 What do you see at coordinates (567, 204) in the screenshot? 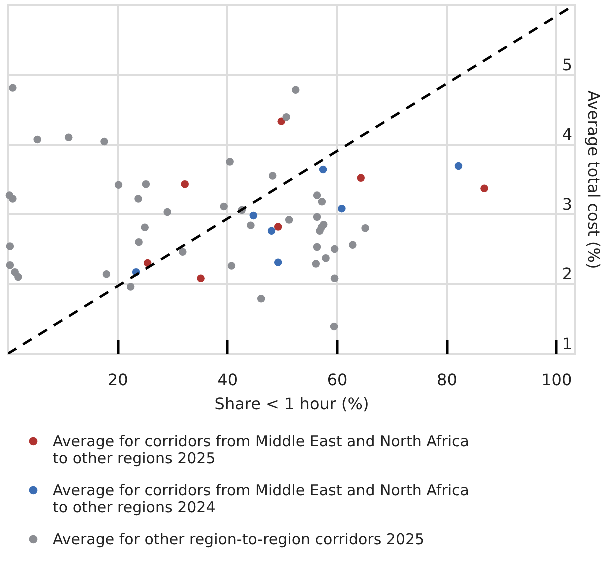
I see `y-tick-label: 3` at bounding box center [567, 204].